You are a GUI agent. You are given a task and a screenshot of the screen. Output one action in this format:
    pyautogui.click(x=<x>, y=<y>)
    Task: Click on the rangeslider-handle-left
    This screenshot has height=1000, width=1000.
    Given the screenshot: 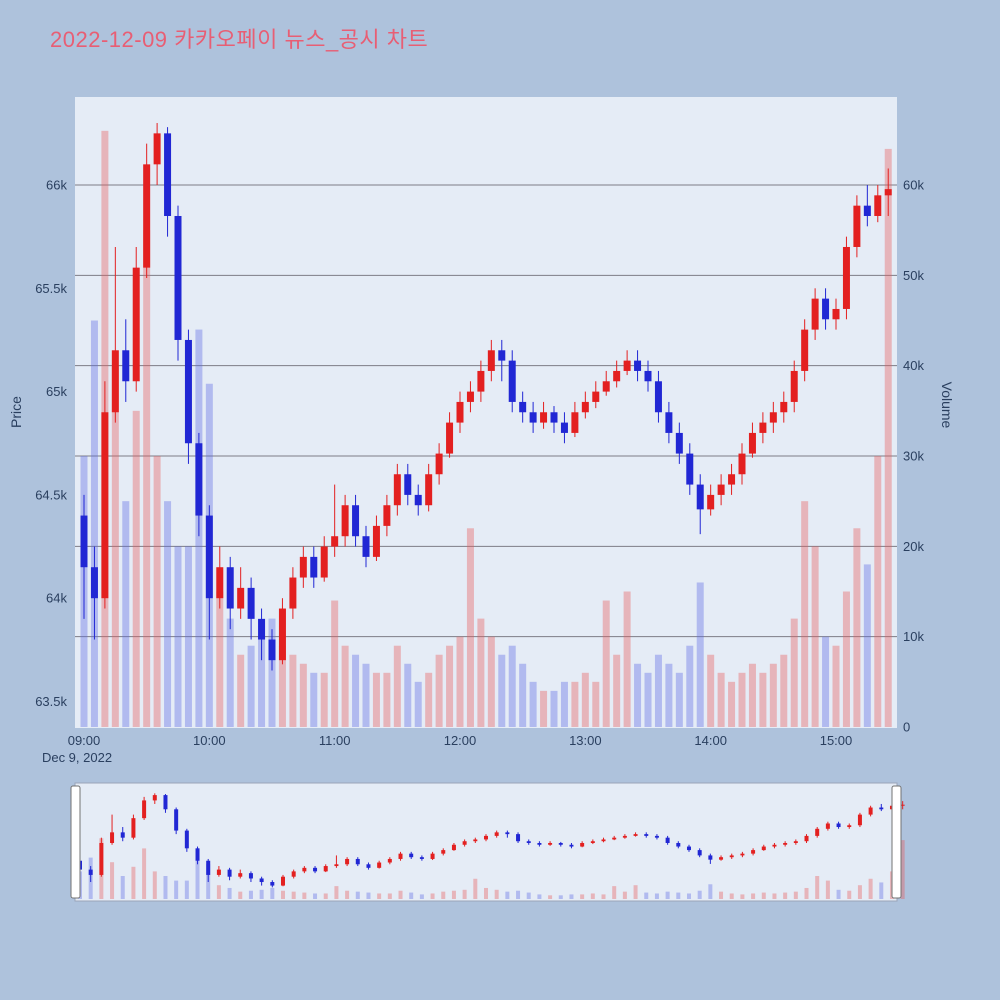 What is the action you would take?
    pyautogui.click(x=75, y=842)
    